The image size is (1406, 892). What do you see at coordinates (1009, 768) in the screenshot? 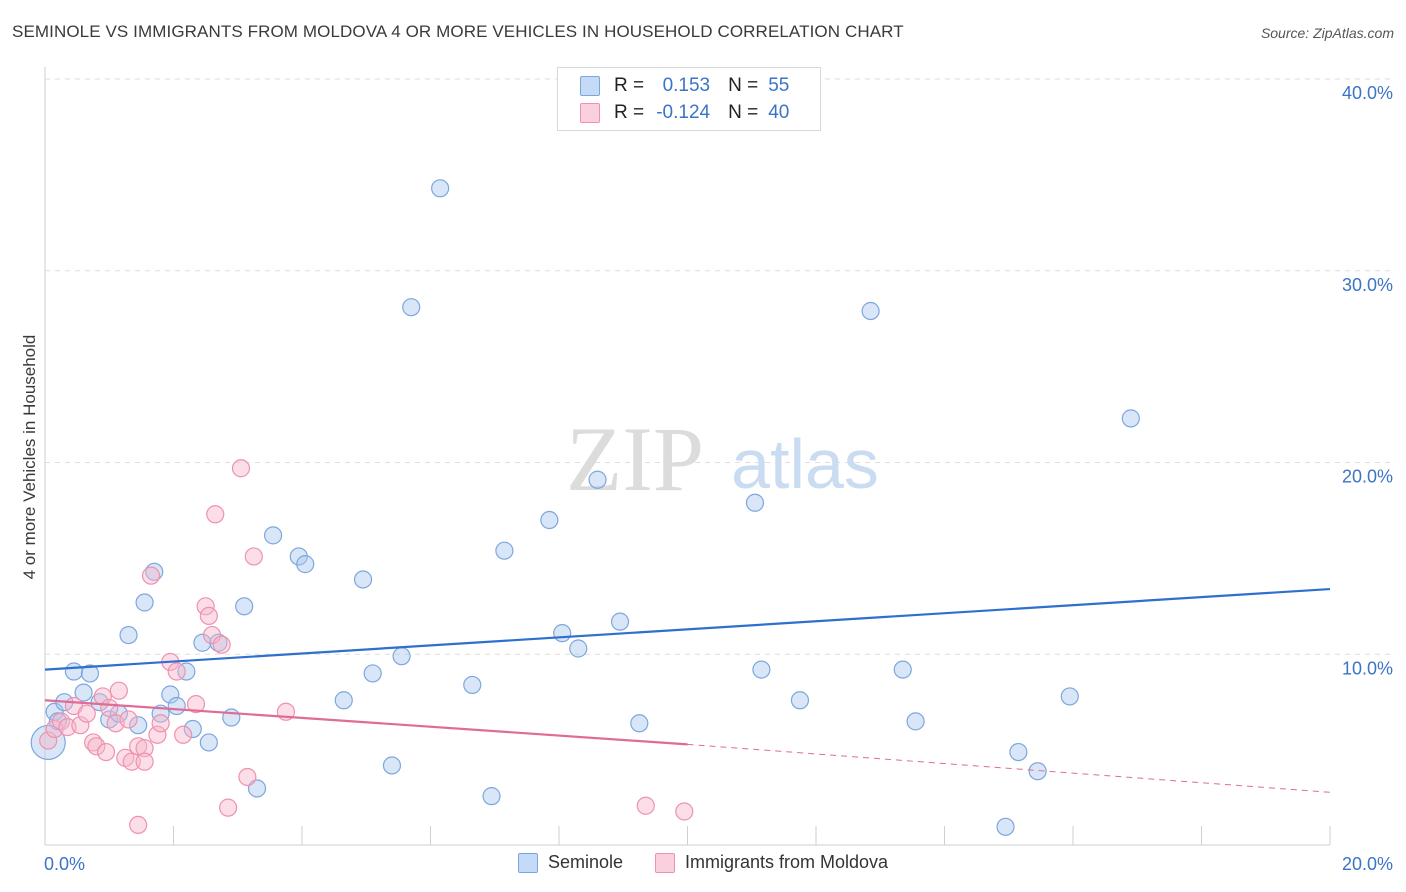
I see `moldova-trend-extension` at bounding box center [1009, 768].